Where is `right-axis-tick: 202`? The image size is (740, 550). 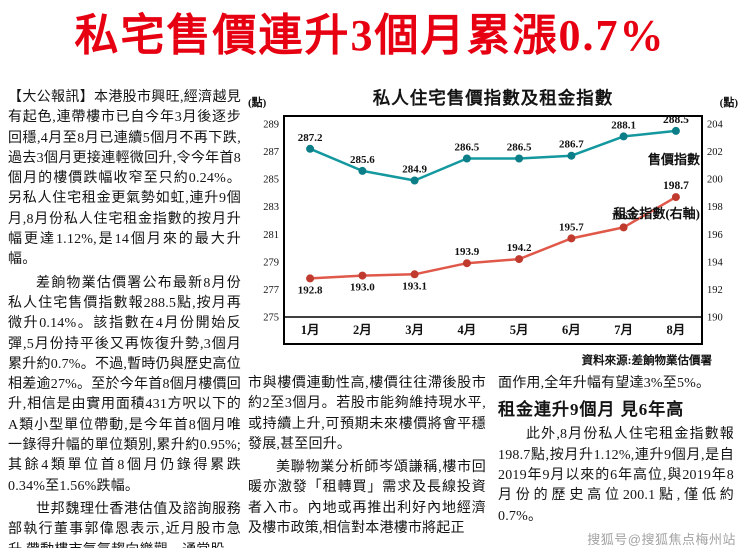
right-axis-tick: 202 is located at coordinates (715, 152).